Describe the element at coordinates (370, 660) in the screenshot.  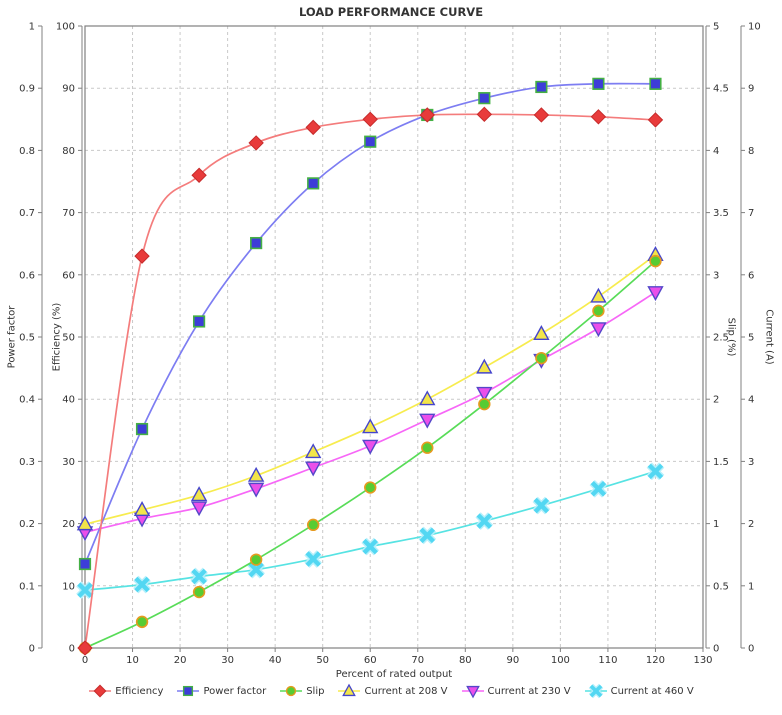
I see `x-tick-label: 60` at that location.